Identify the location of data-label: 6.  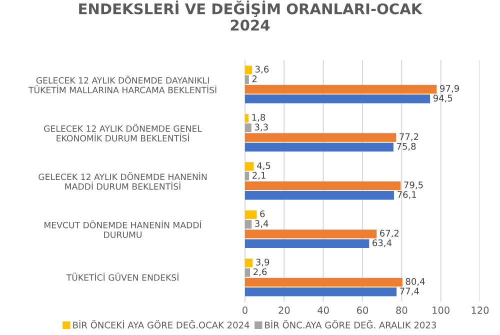
(262, 214).